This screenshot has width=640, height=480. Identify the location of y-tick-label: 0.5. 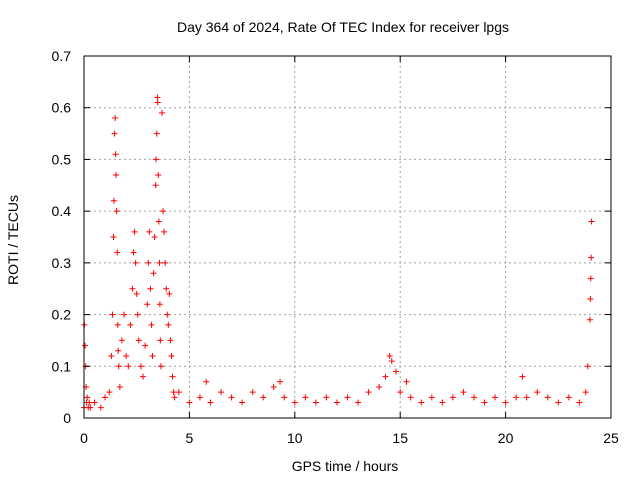
(62, 159).